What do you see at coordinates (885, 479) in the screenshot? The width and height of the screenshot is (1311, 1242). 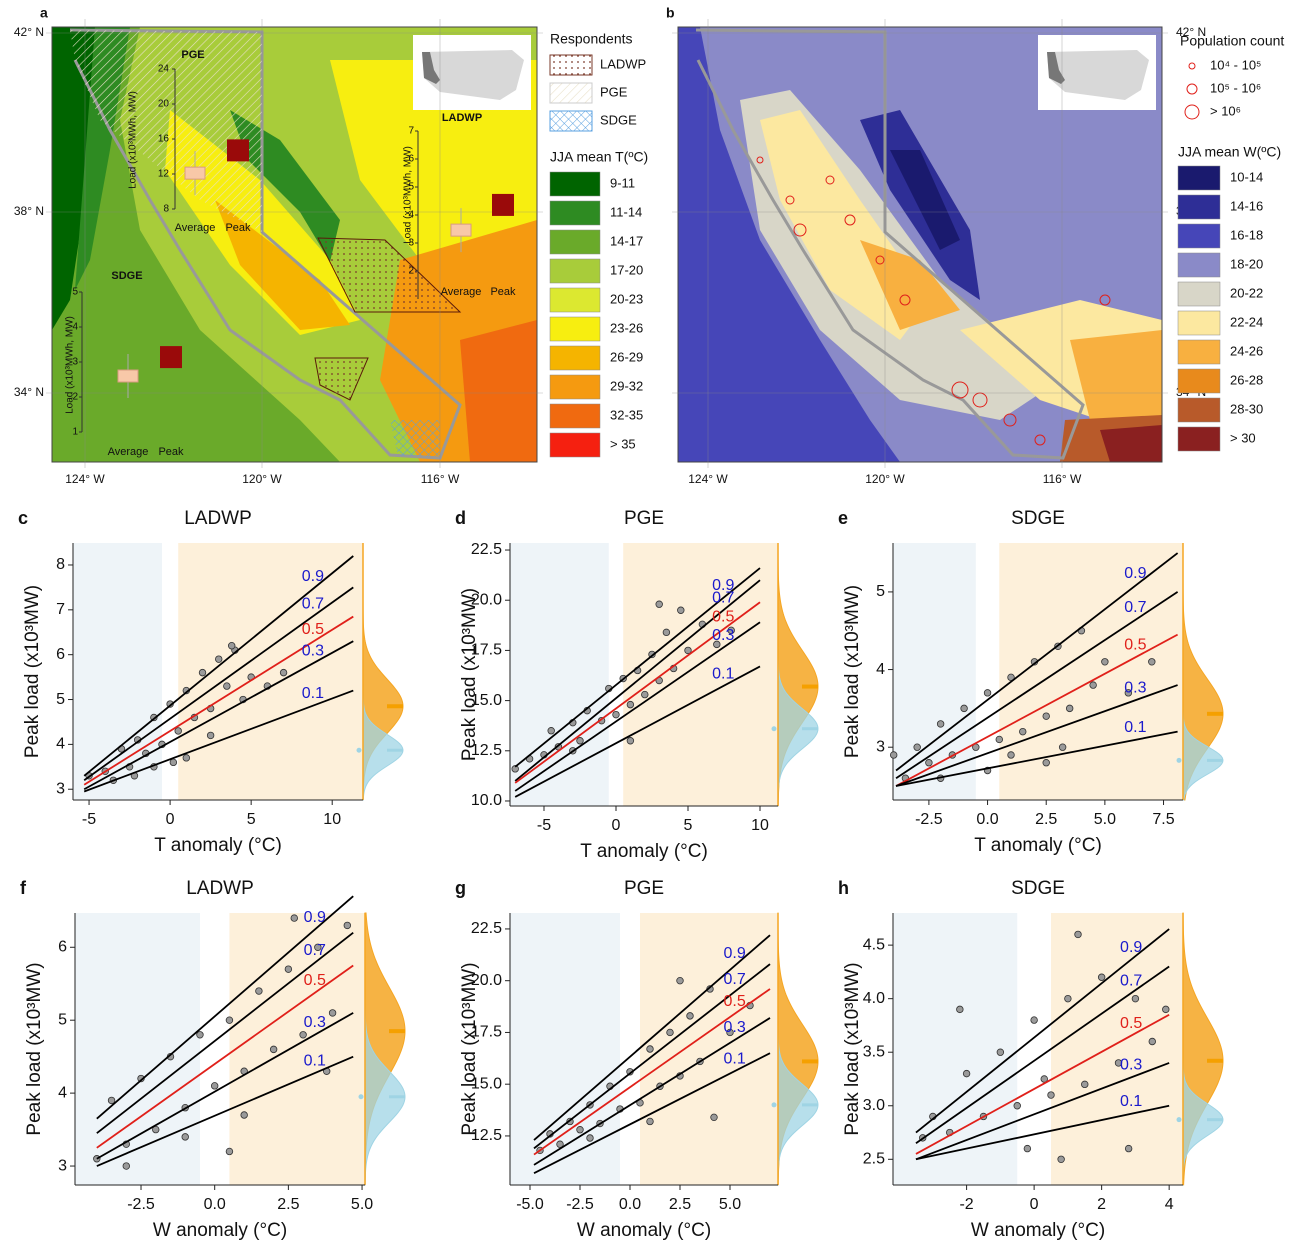 I see `lon-tick-label: 120° W` at bounding box center [885, 479].